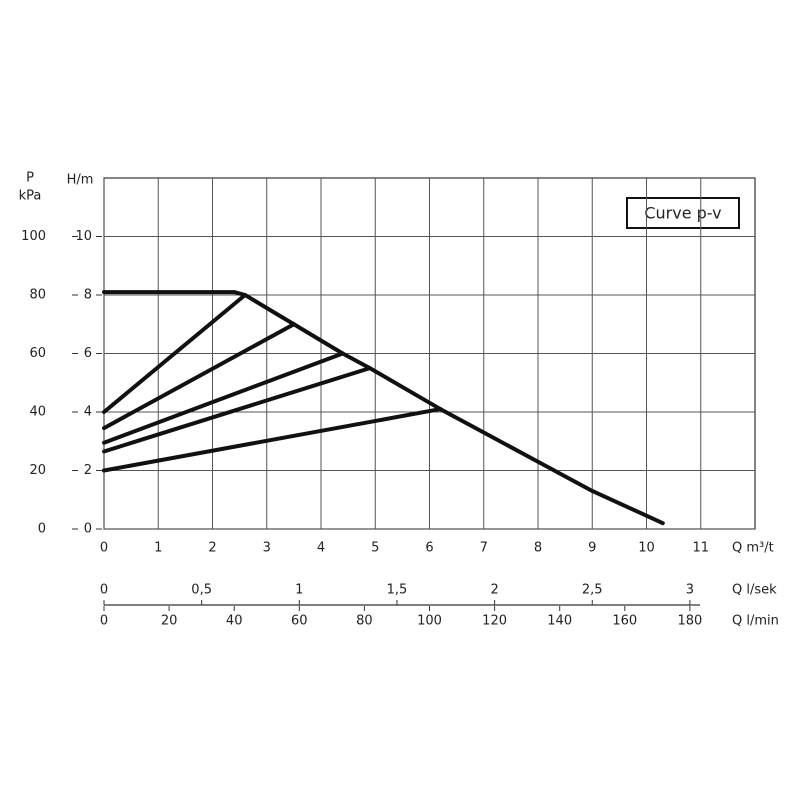 Image resolution: width=800 pixels, height=804 pixels. I want to click on x-tick-label: 2, so click(212, 548).